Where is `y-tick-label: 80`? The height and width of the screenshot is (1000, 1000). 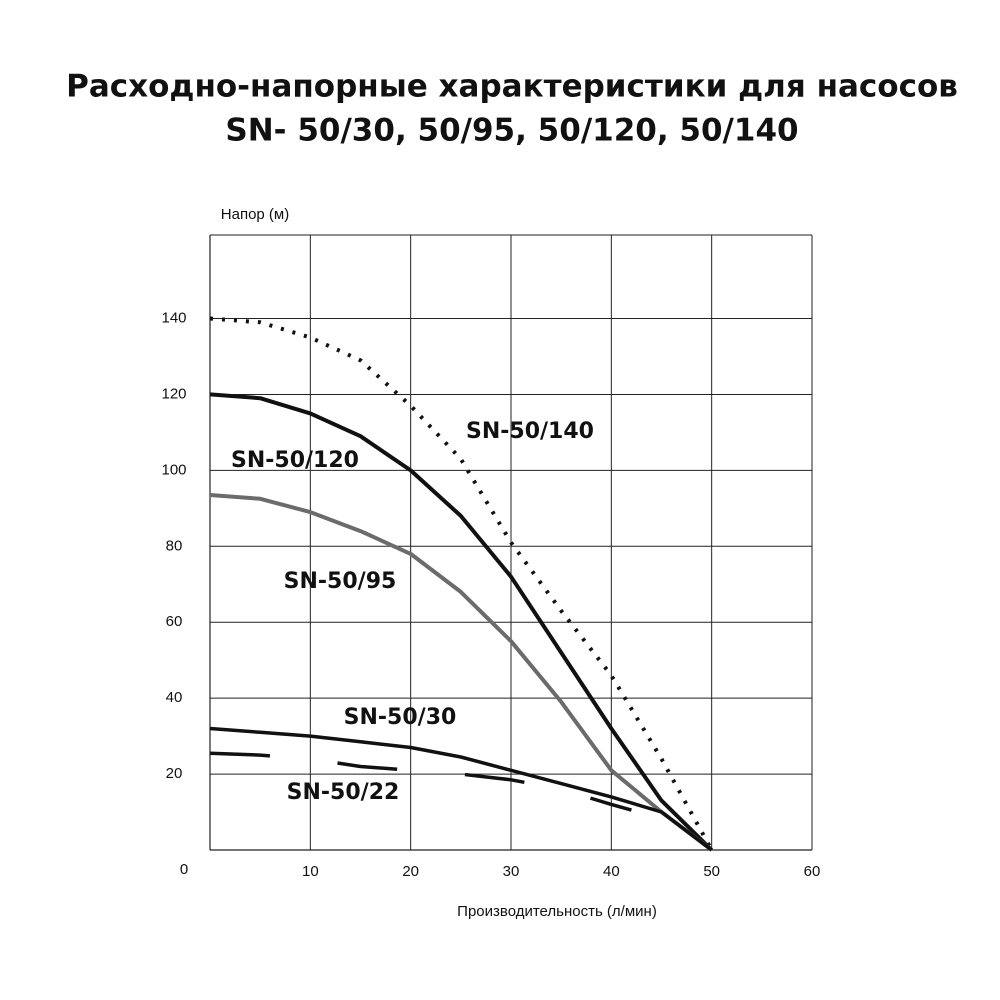
y-tick-label: 80 is located at coordinates (174, 545).